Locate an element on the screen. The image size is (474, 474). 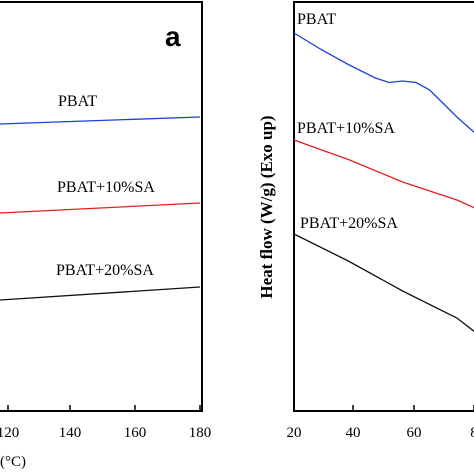
label-pbat10-b: PBAT+10%SA is located at coordinates (346, 128).